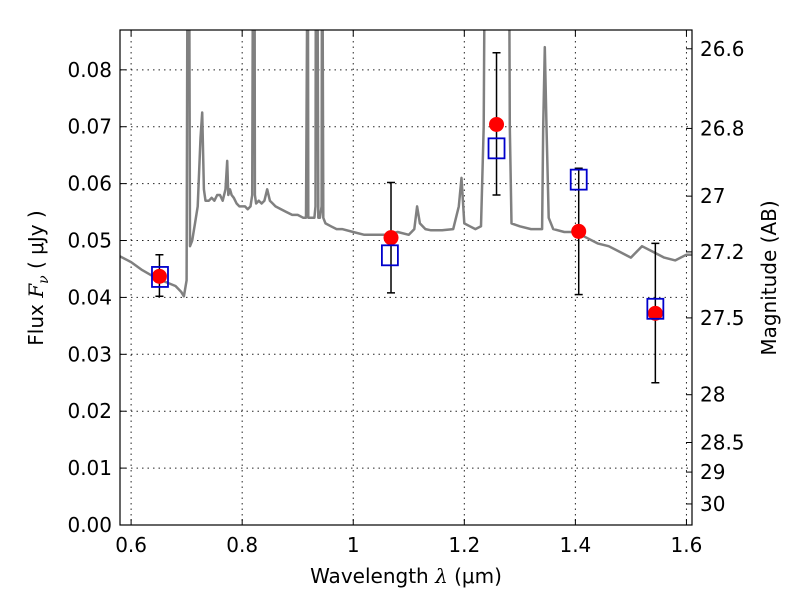  Describe the element at coordinates (89, 127) in the screenshot. I see `y-tick-label: 0.07` at that location.